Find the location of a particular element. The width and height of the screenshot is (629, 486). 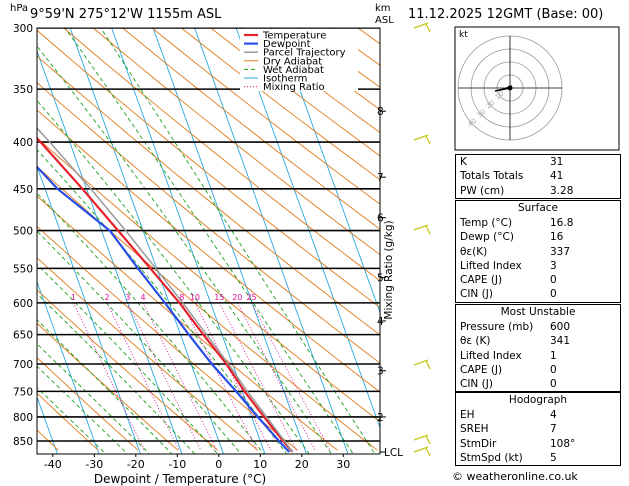

indices-top-box: K 31 Totals Totals 41 PW (cm) 3.28 is located at coordinates (538, 176).